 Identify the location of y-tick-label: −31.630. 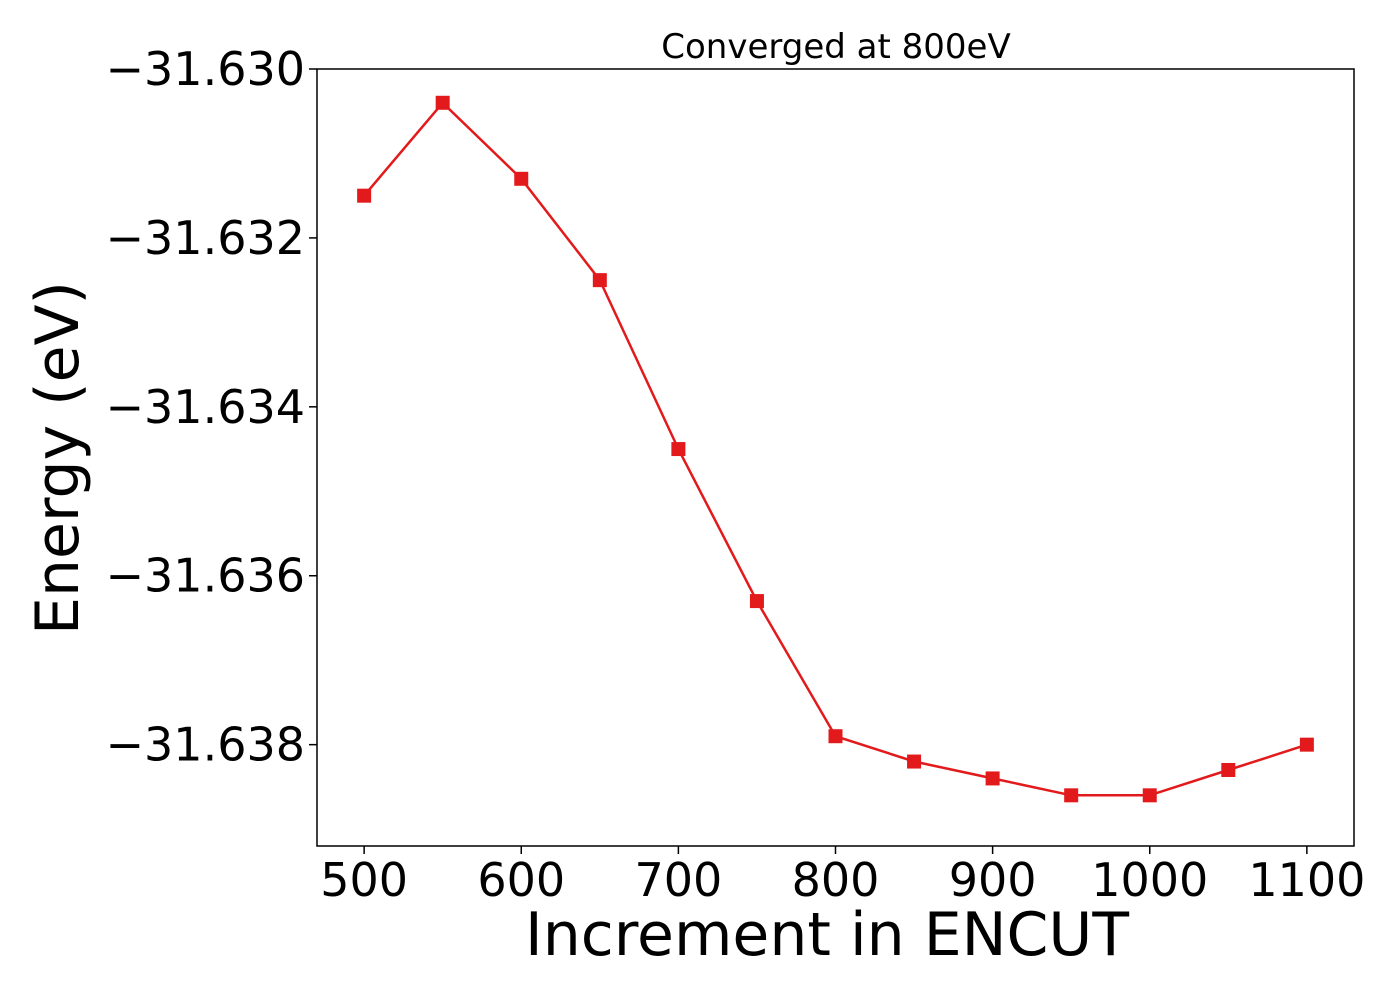
(206, 69).